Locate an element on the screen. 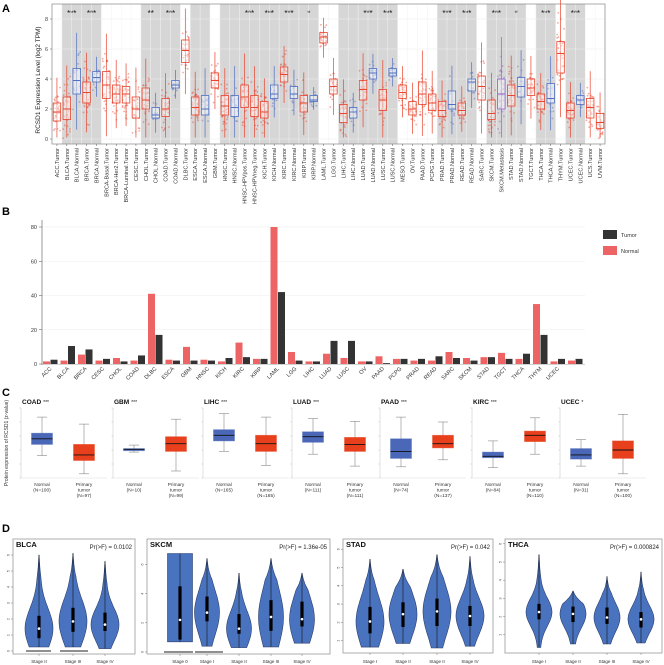  y-axis-label: RCSD1 Expression Level (log2 TPM) is located at coordinates (38, 79).